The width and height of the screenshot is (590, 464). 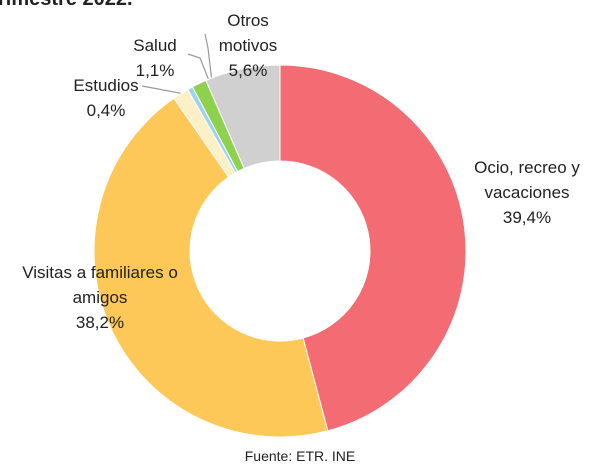 I want to click on donut-segment, so click(x=243, y=117).